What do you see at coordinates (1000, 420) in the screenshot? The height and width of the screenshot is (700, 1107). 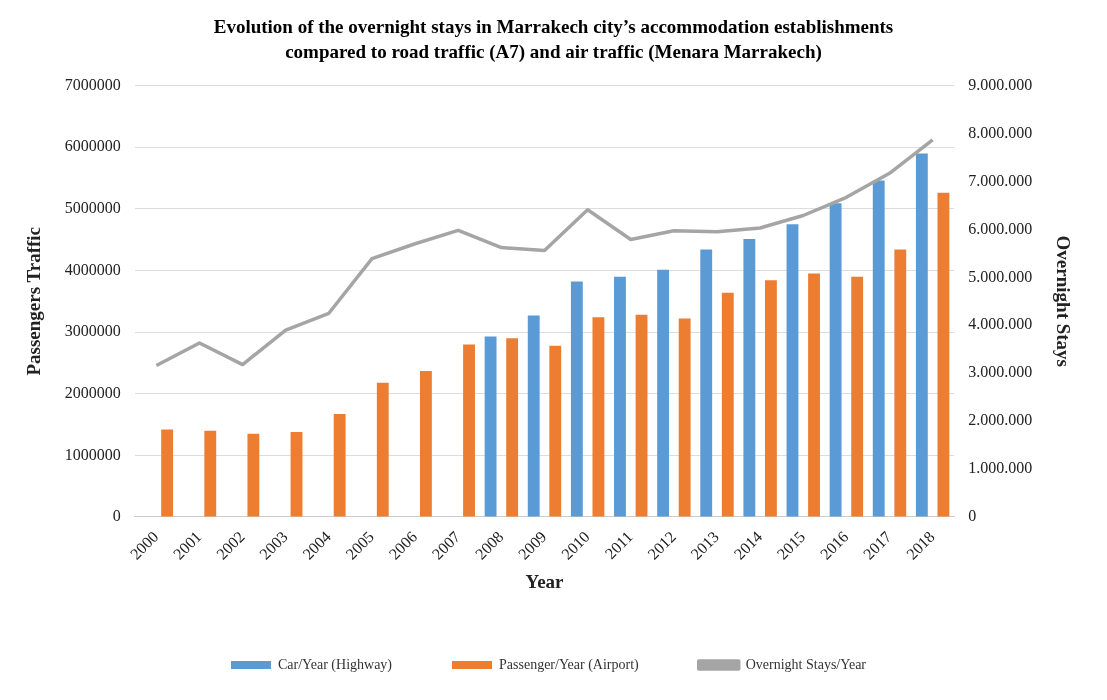 I see `y2-tick-label: 2.000.000` at bounding box center [1000, 420].